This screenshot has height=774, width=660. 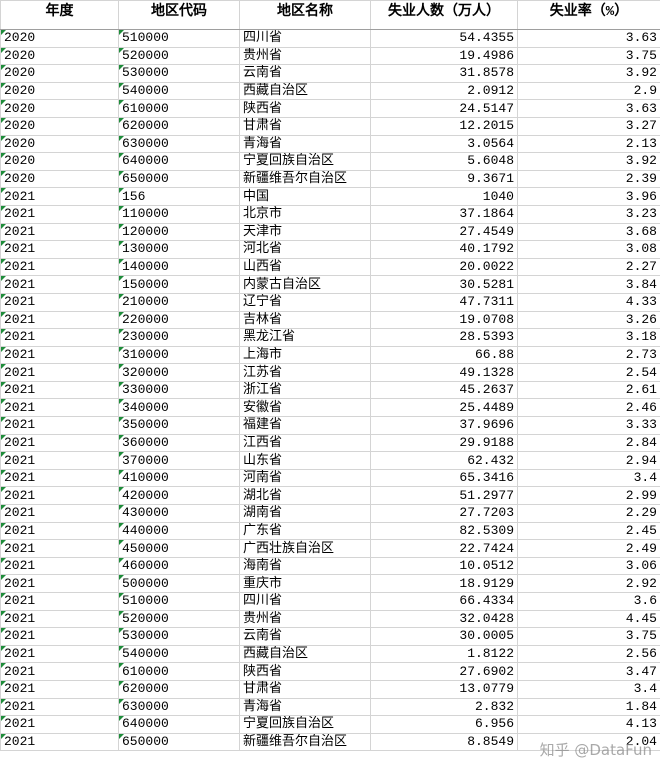 What do you see at coordinates (330, 724) in the screenshot?
I see `table-row: 2021 640000 宁夏回族自治区 6.956 4.13` at bounding box center [330, 724].